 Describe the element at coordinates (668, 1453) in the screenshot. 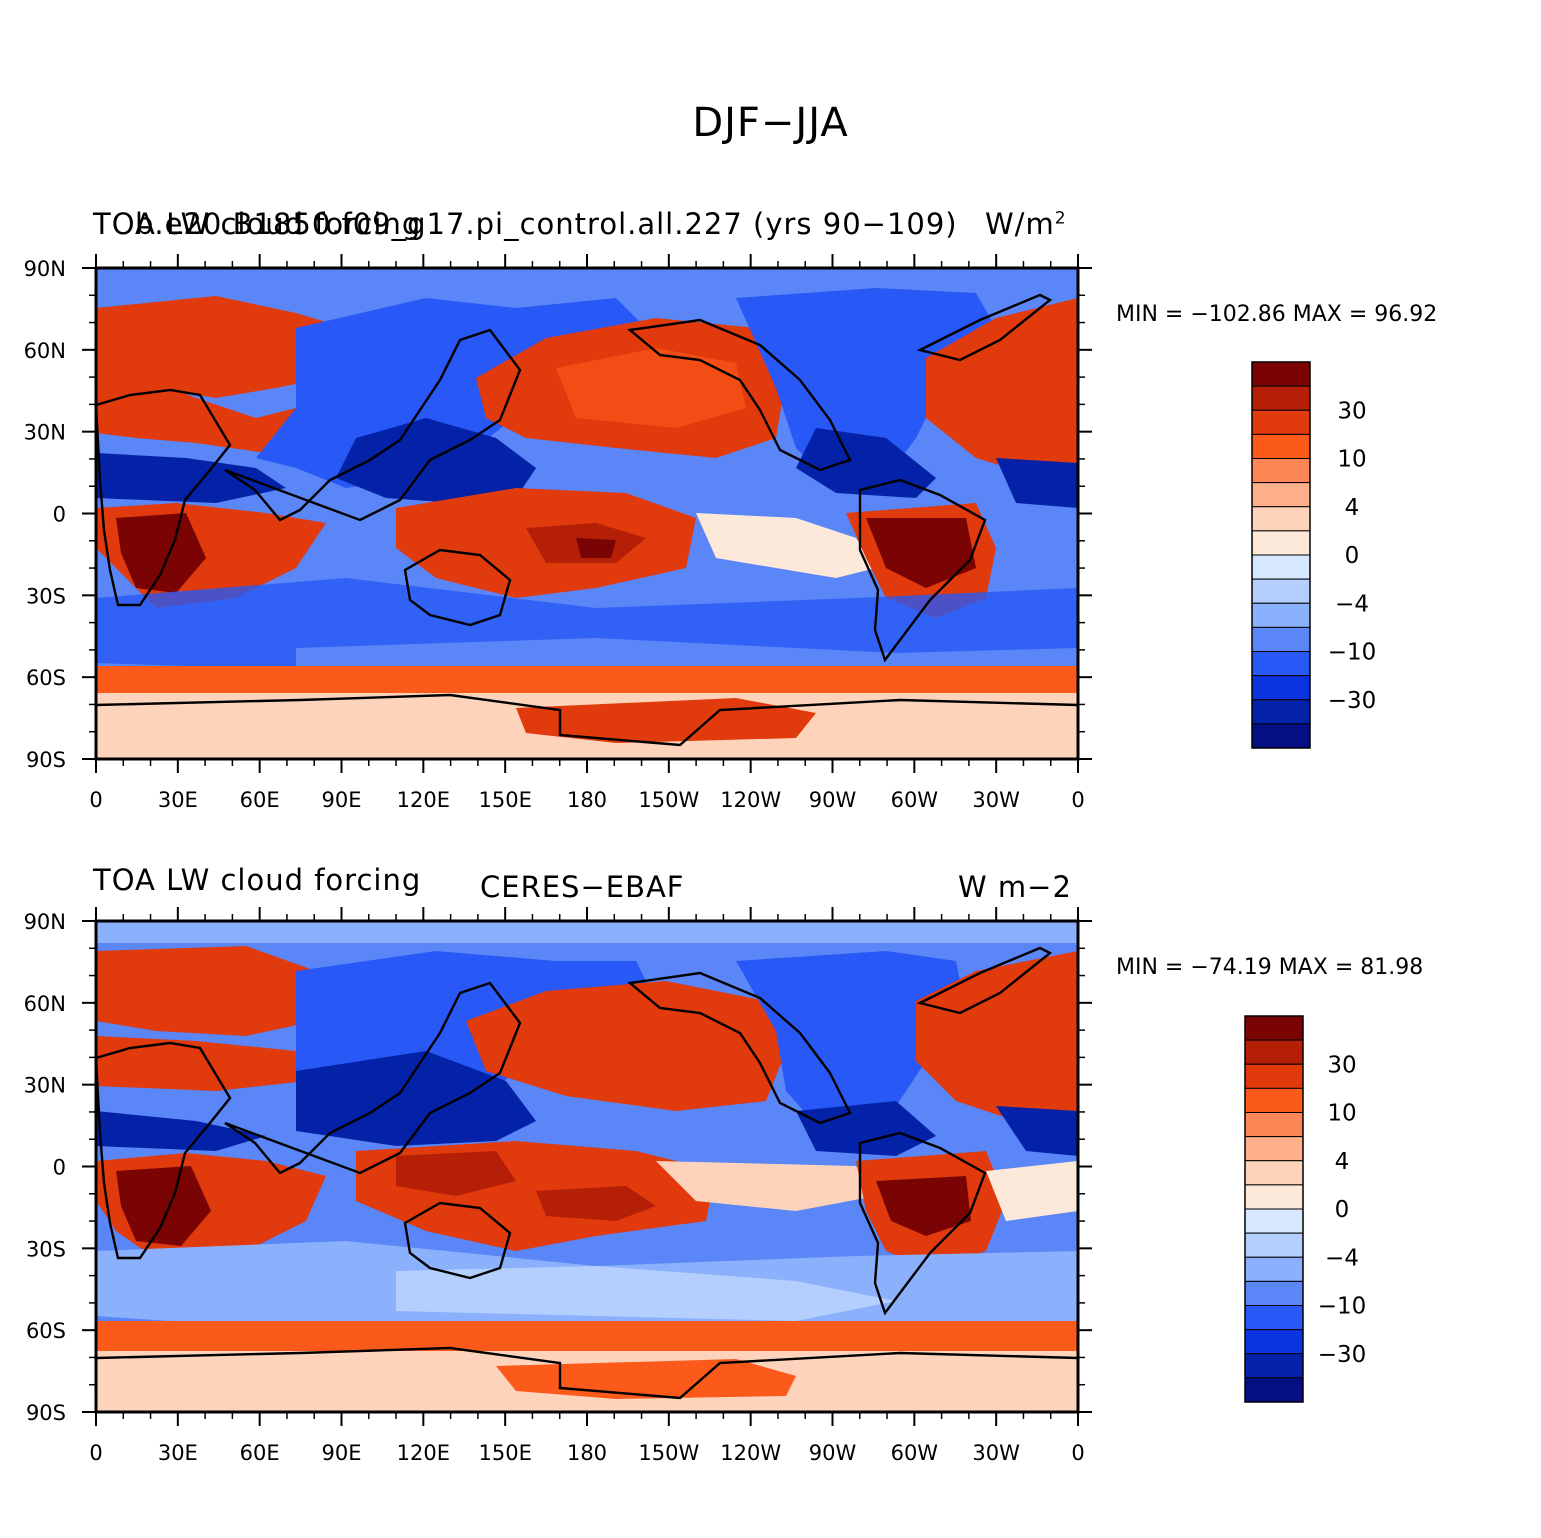

I see `panel2-xtick-label: 150W` at that location.